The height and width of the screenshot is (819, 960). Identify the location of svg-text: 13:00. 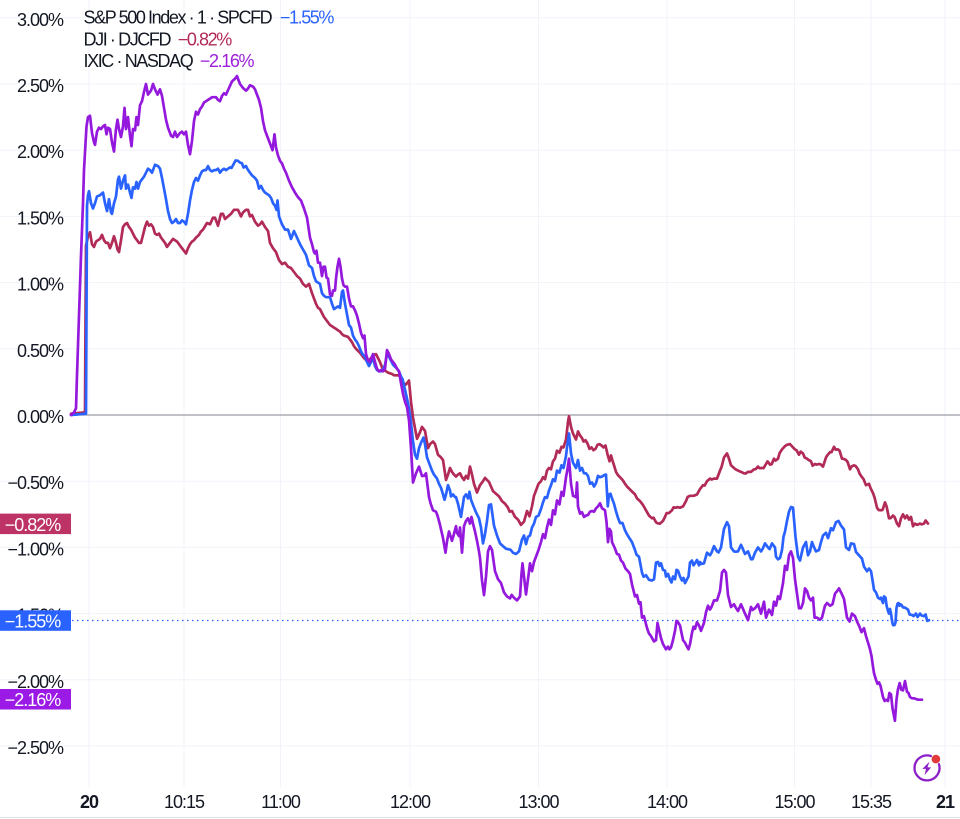
(538, 802).